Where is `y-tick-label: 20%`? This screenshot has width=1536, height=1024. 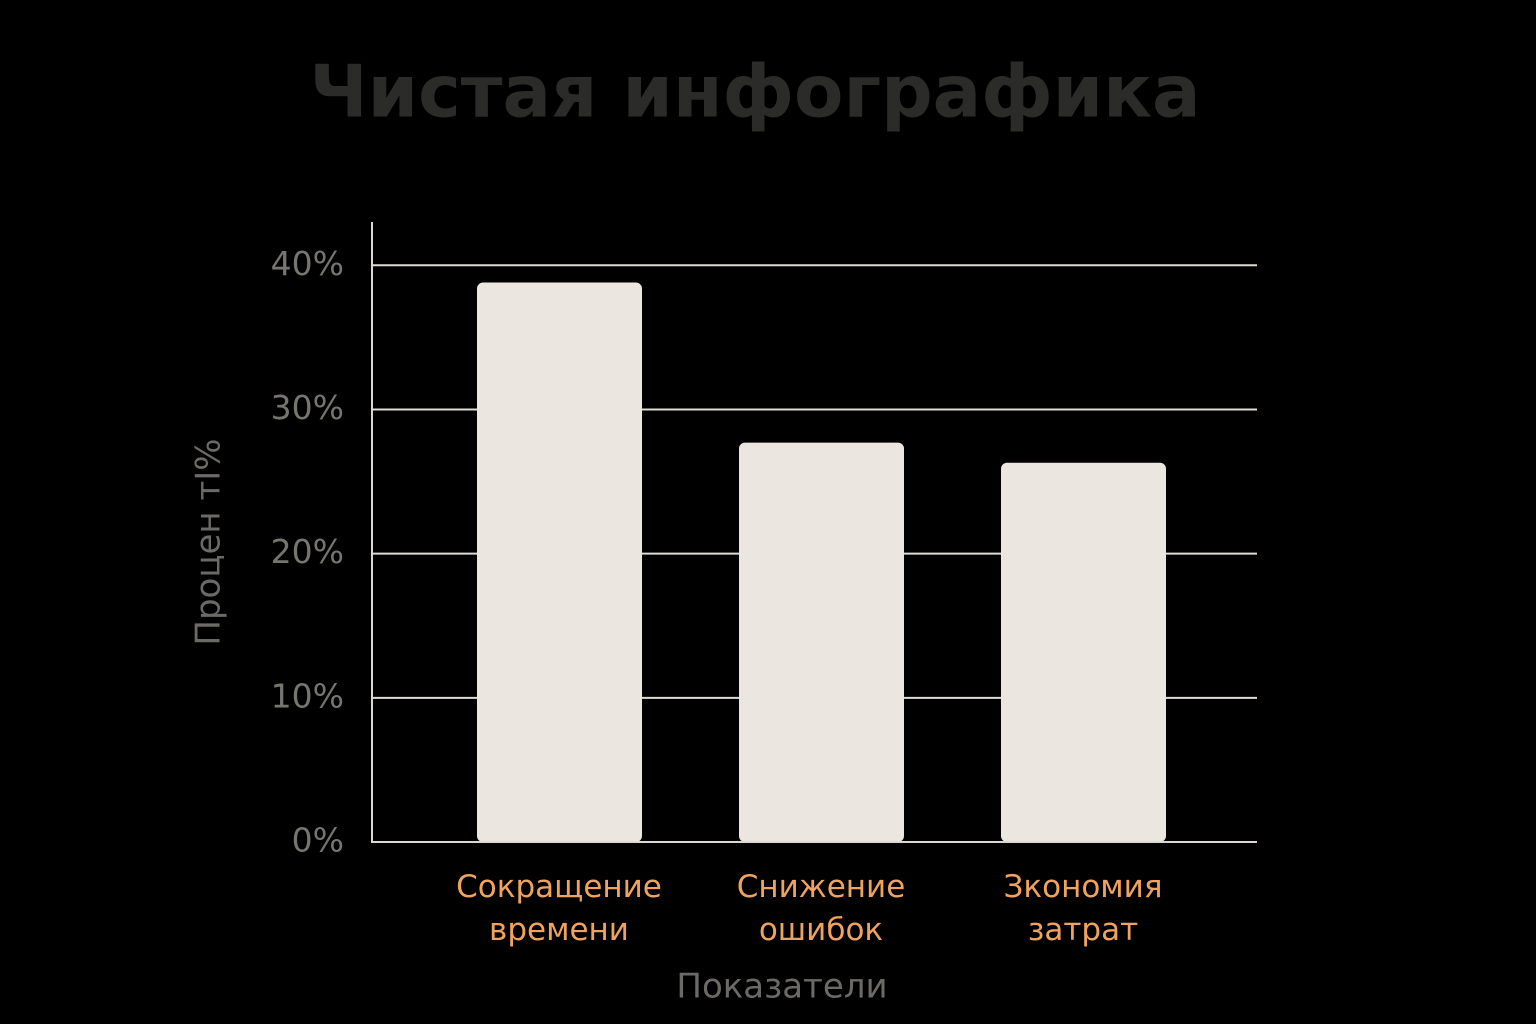 y-tick-label: 20% is located at coordinates (307, 551).